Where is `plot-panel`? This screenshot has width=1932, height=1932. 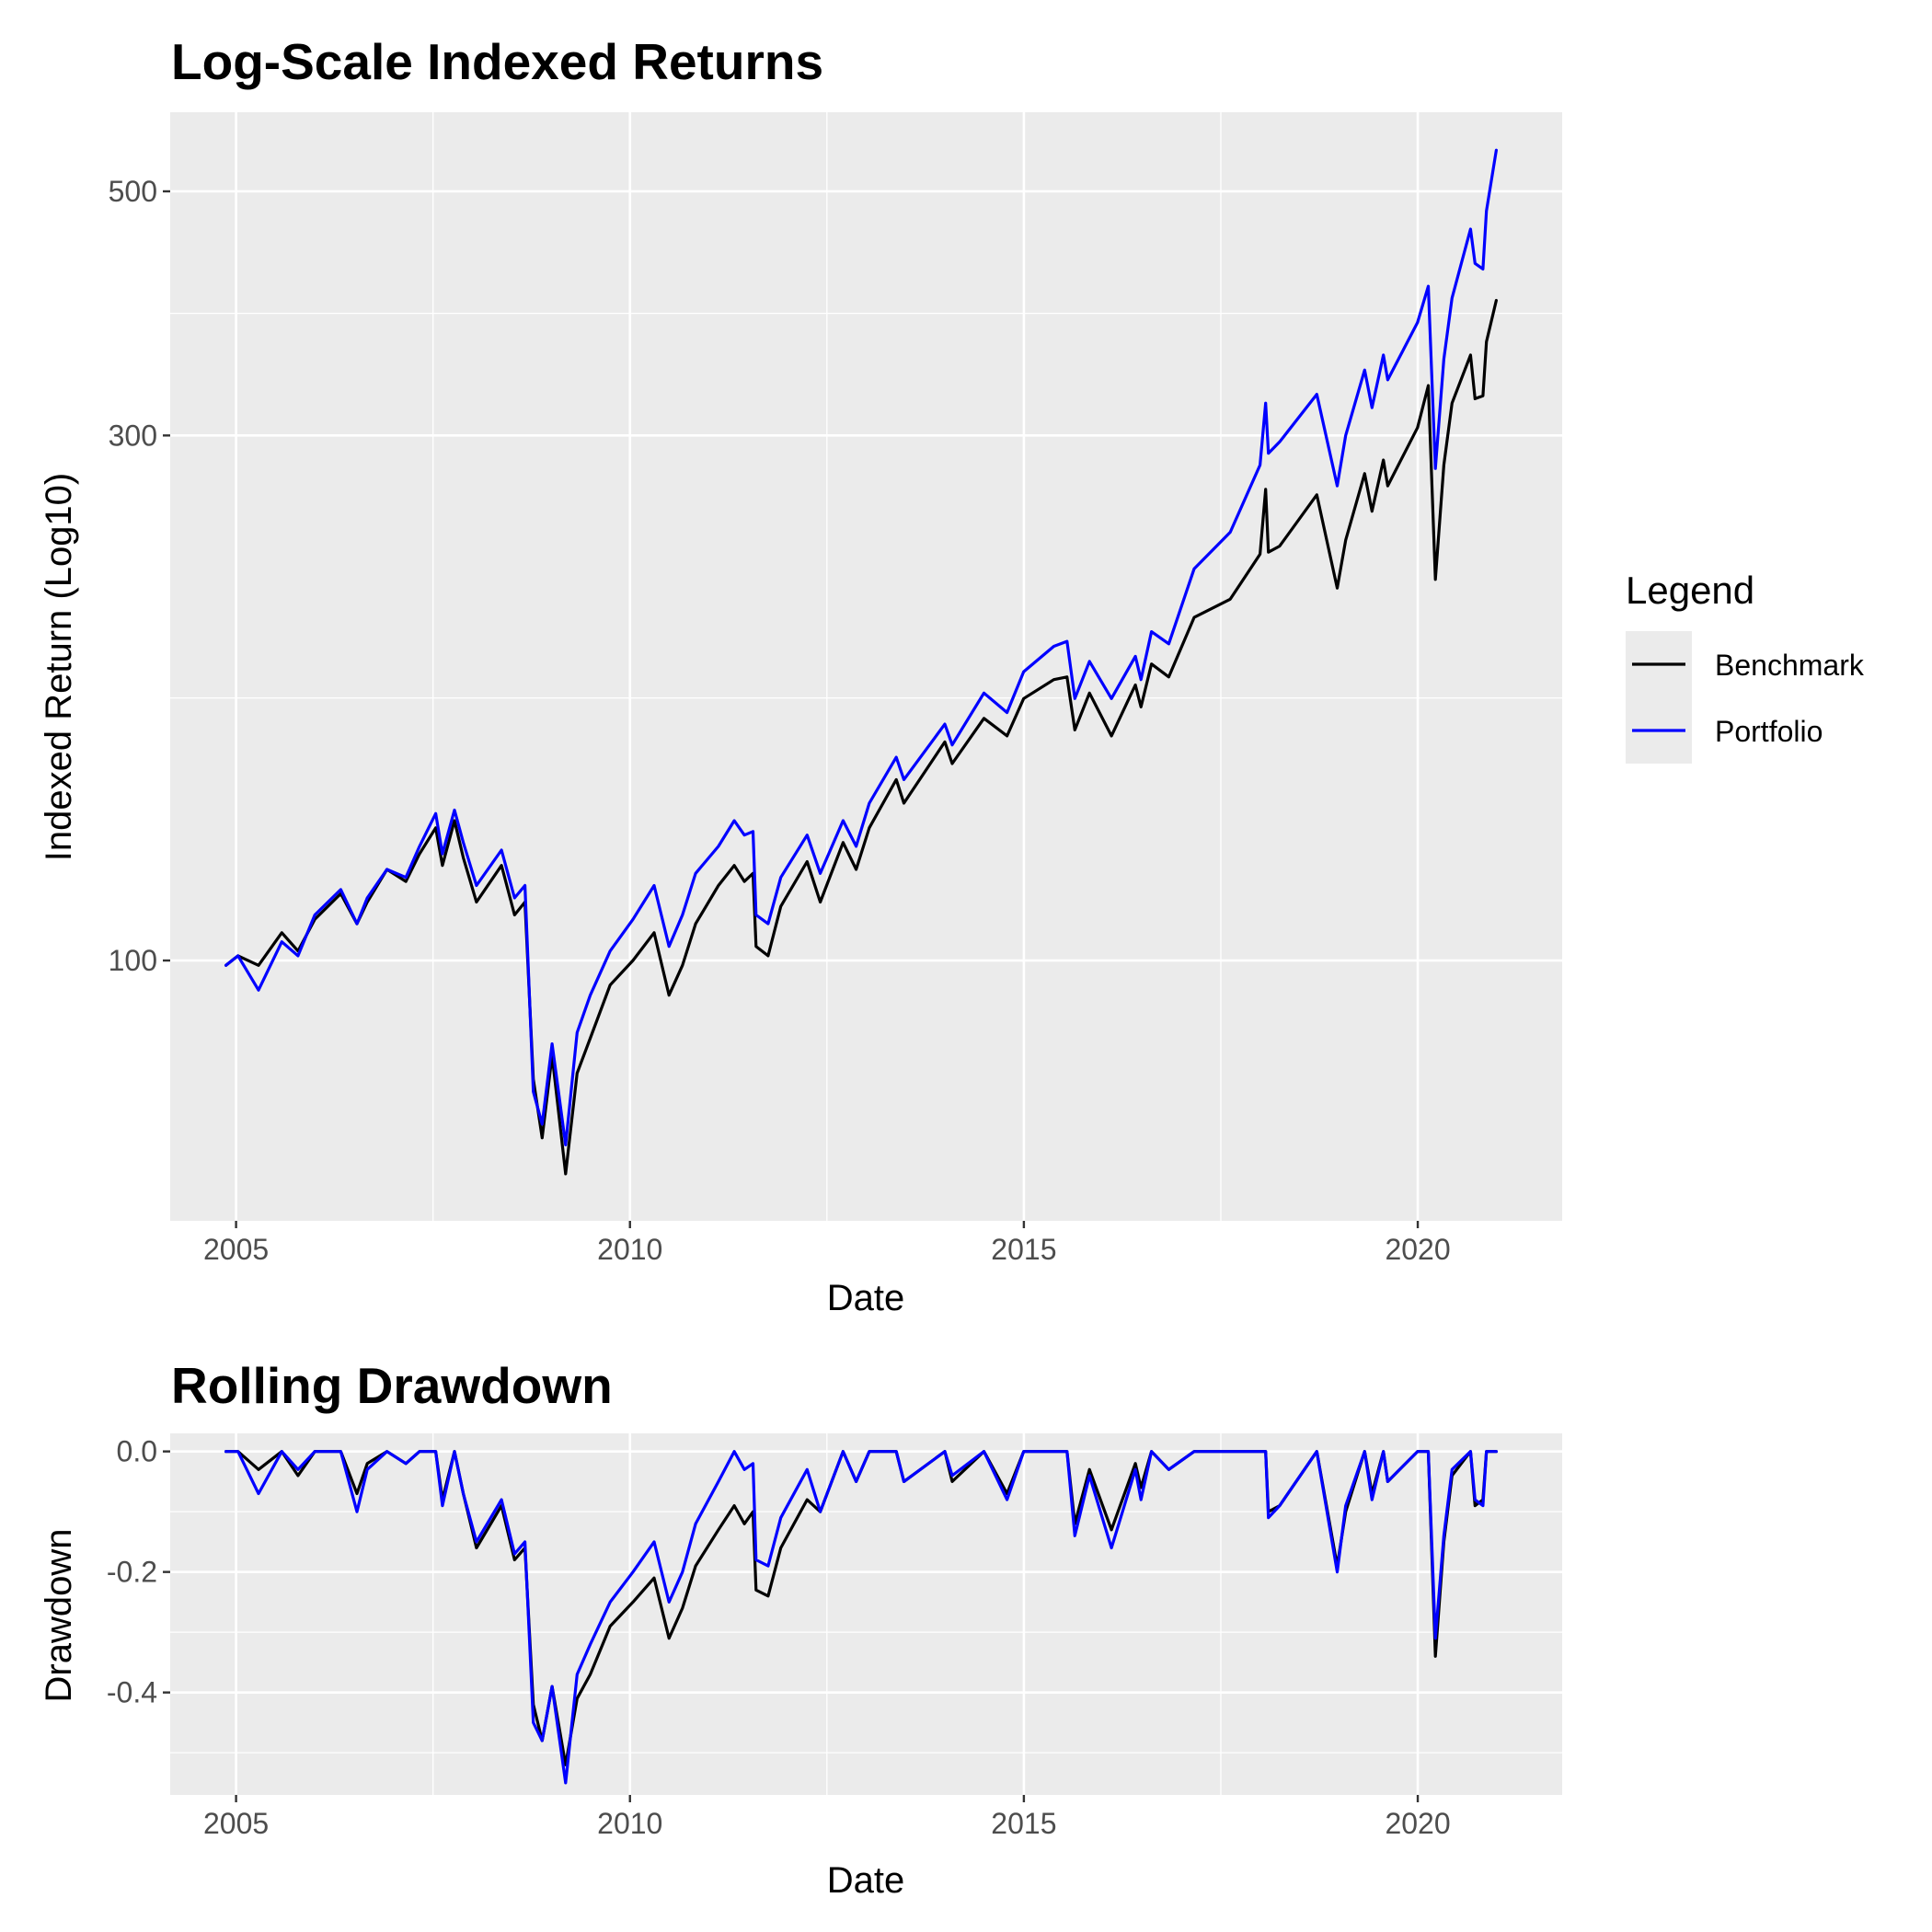 plot-panel is located at coordinates (866, 1614).